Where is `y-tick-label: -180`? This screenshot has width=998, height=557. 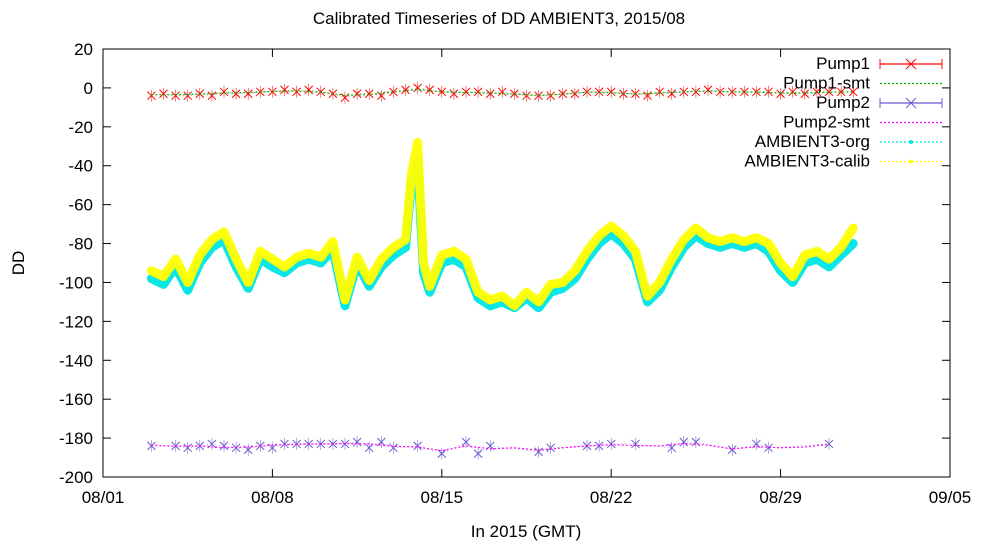 y-tick-label: -180 is located at coordinates (76, 438).